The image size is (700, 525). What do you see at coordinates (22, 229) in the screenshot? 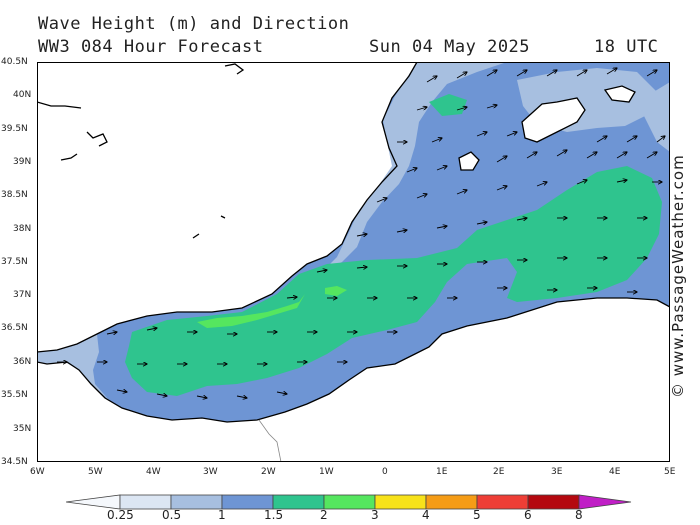
I see `lat-label: 38N` at bounding box center [22, 229].